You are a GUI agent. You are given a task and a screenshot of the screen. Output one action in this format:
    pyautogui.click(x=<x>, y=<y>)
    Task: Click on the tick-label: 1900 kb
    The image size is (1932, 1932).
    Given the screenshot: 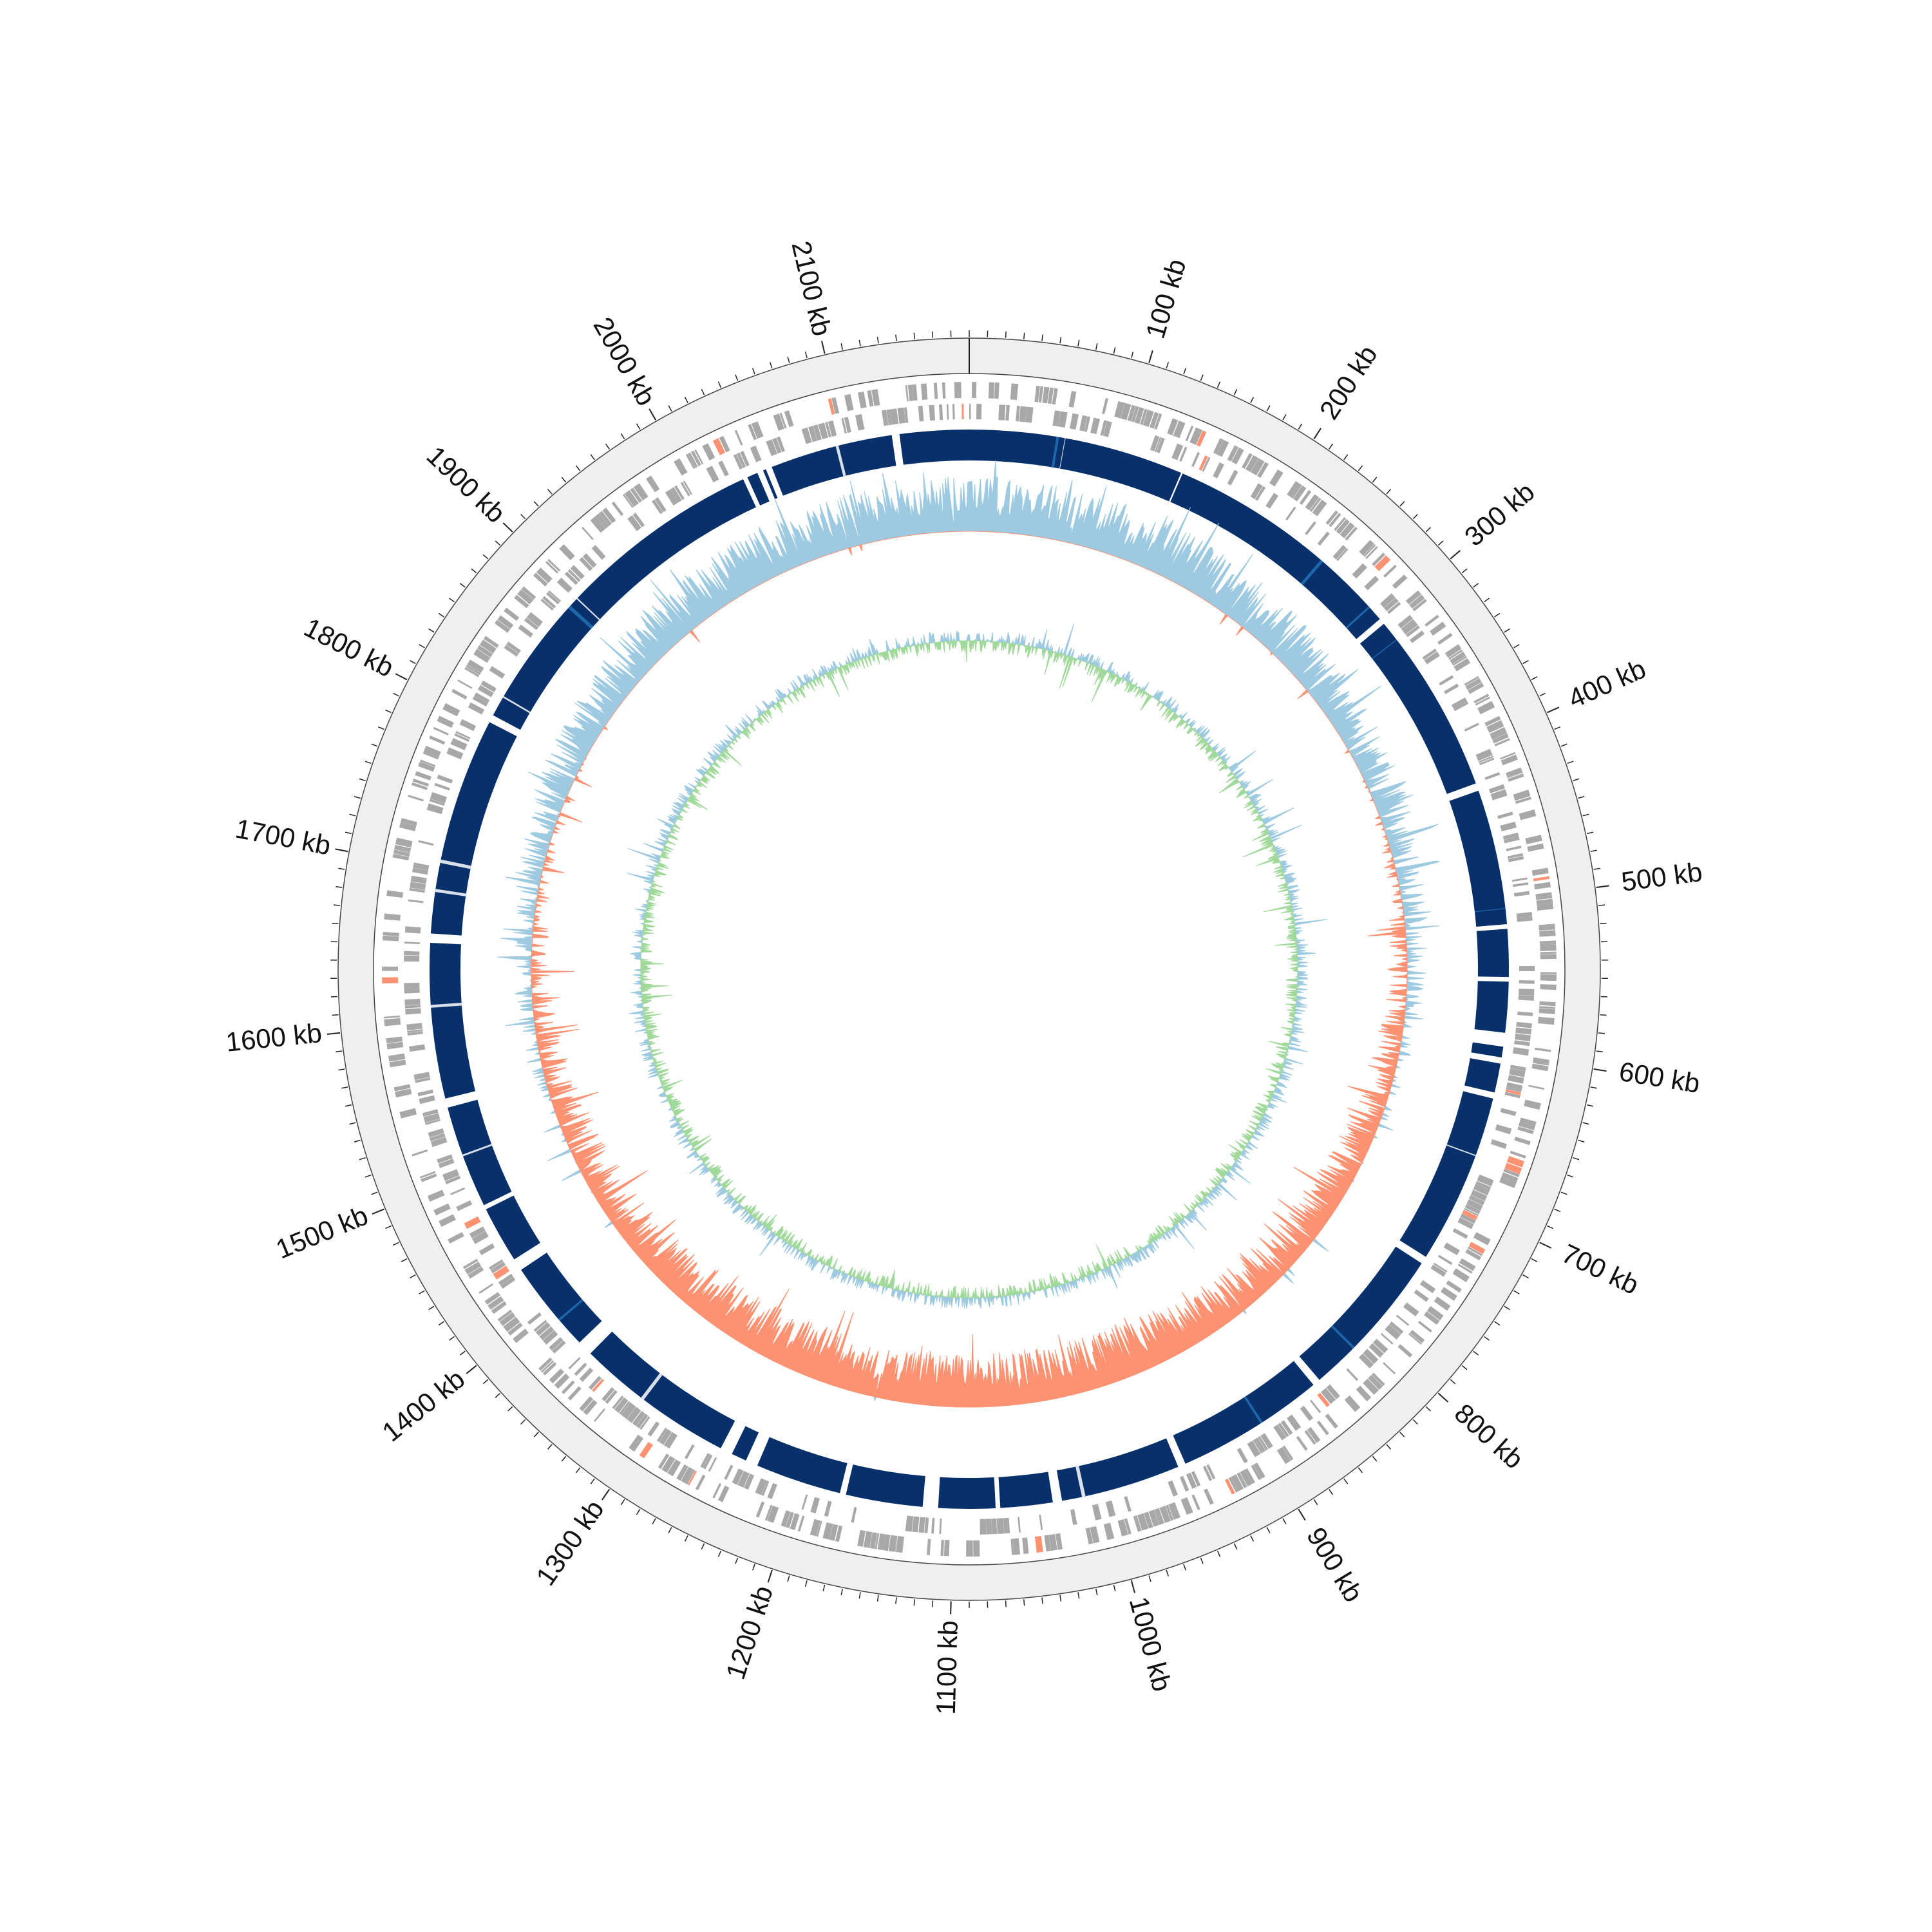 What is the action you would take?
    pyautogui.click(x=466, y=484)
    